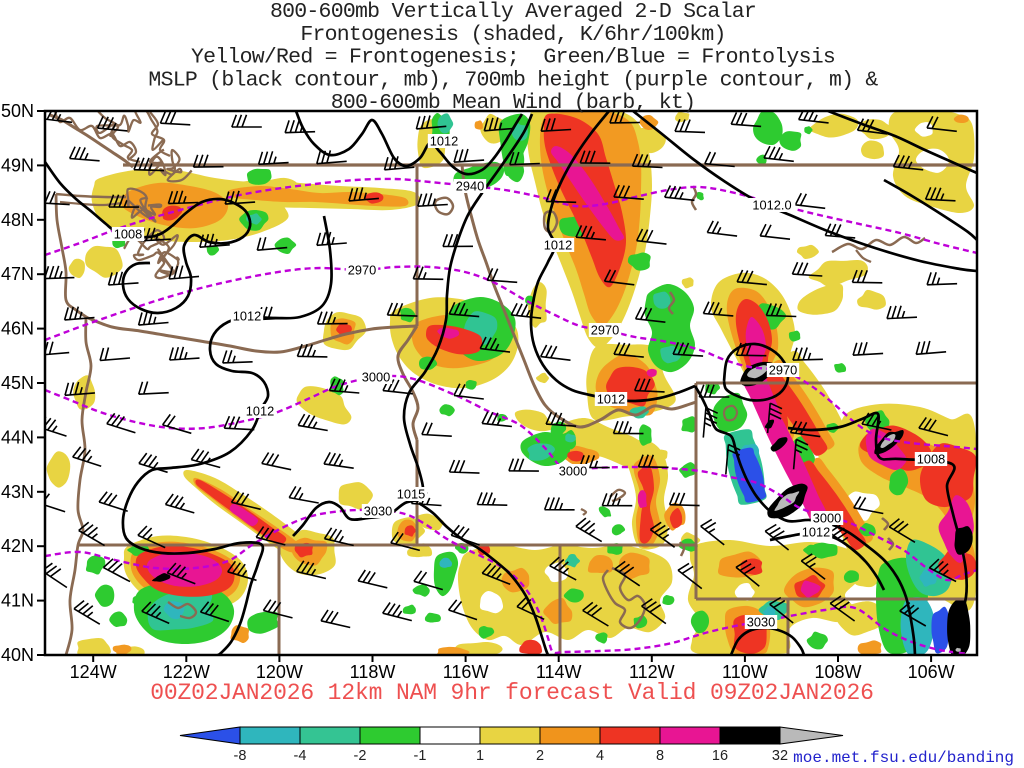 Image resolution: width=1024 pixels, height=768 pixels. What do you see at coordinates (279, 672) in the screenshot?
I see `svg-text: 120W` at bounding box center [279, 672].